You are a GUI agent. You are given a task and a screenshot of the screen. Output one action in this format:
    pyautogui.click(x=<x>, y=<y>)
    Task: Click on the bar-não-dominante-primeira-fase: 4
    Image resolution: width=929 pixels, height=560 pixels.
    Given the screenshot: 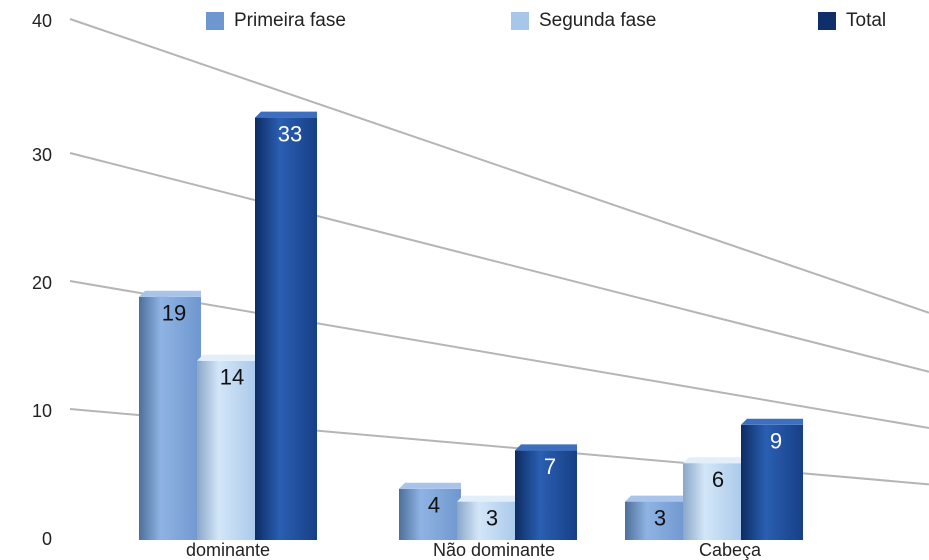 What is the action you would take?
    pyautogui.click(x=430, y=511)
    